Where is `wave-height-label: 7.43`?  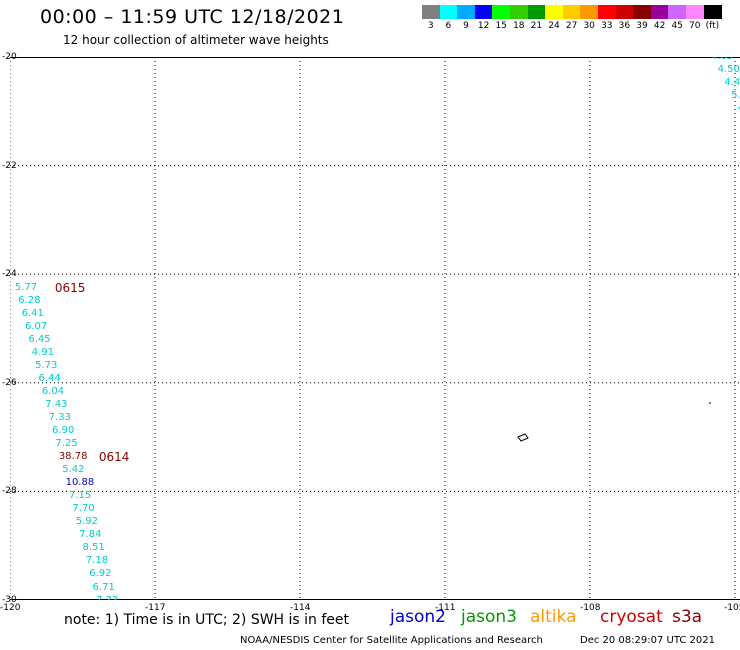 wave-height-label: 7.43 is located at coordinates (56, 405).